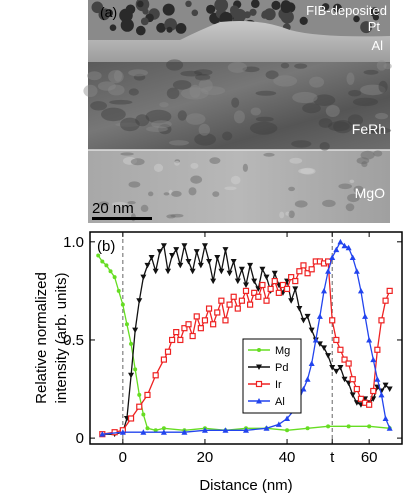 Image resolution: width=409 pixels, height=503 pixels. I want to click on y-axis-label-line-2: intensity (arb. units), so click(61, 338).